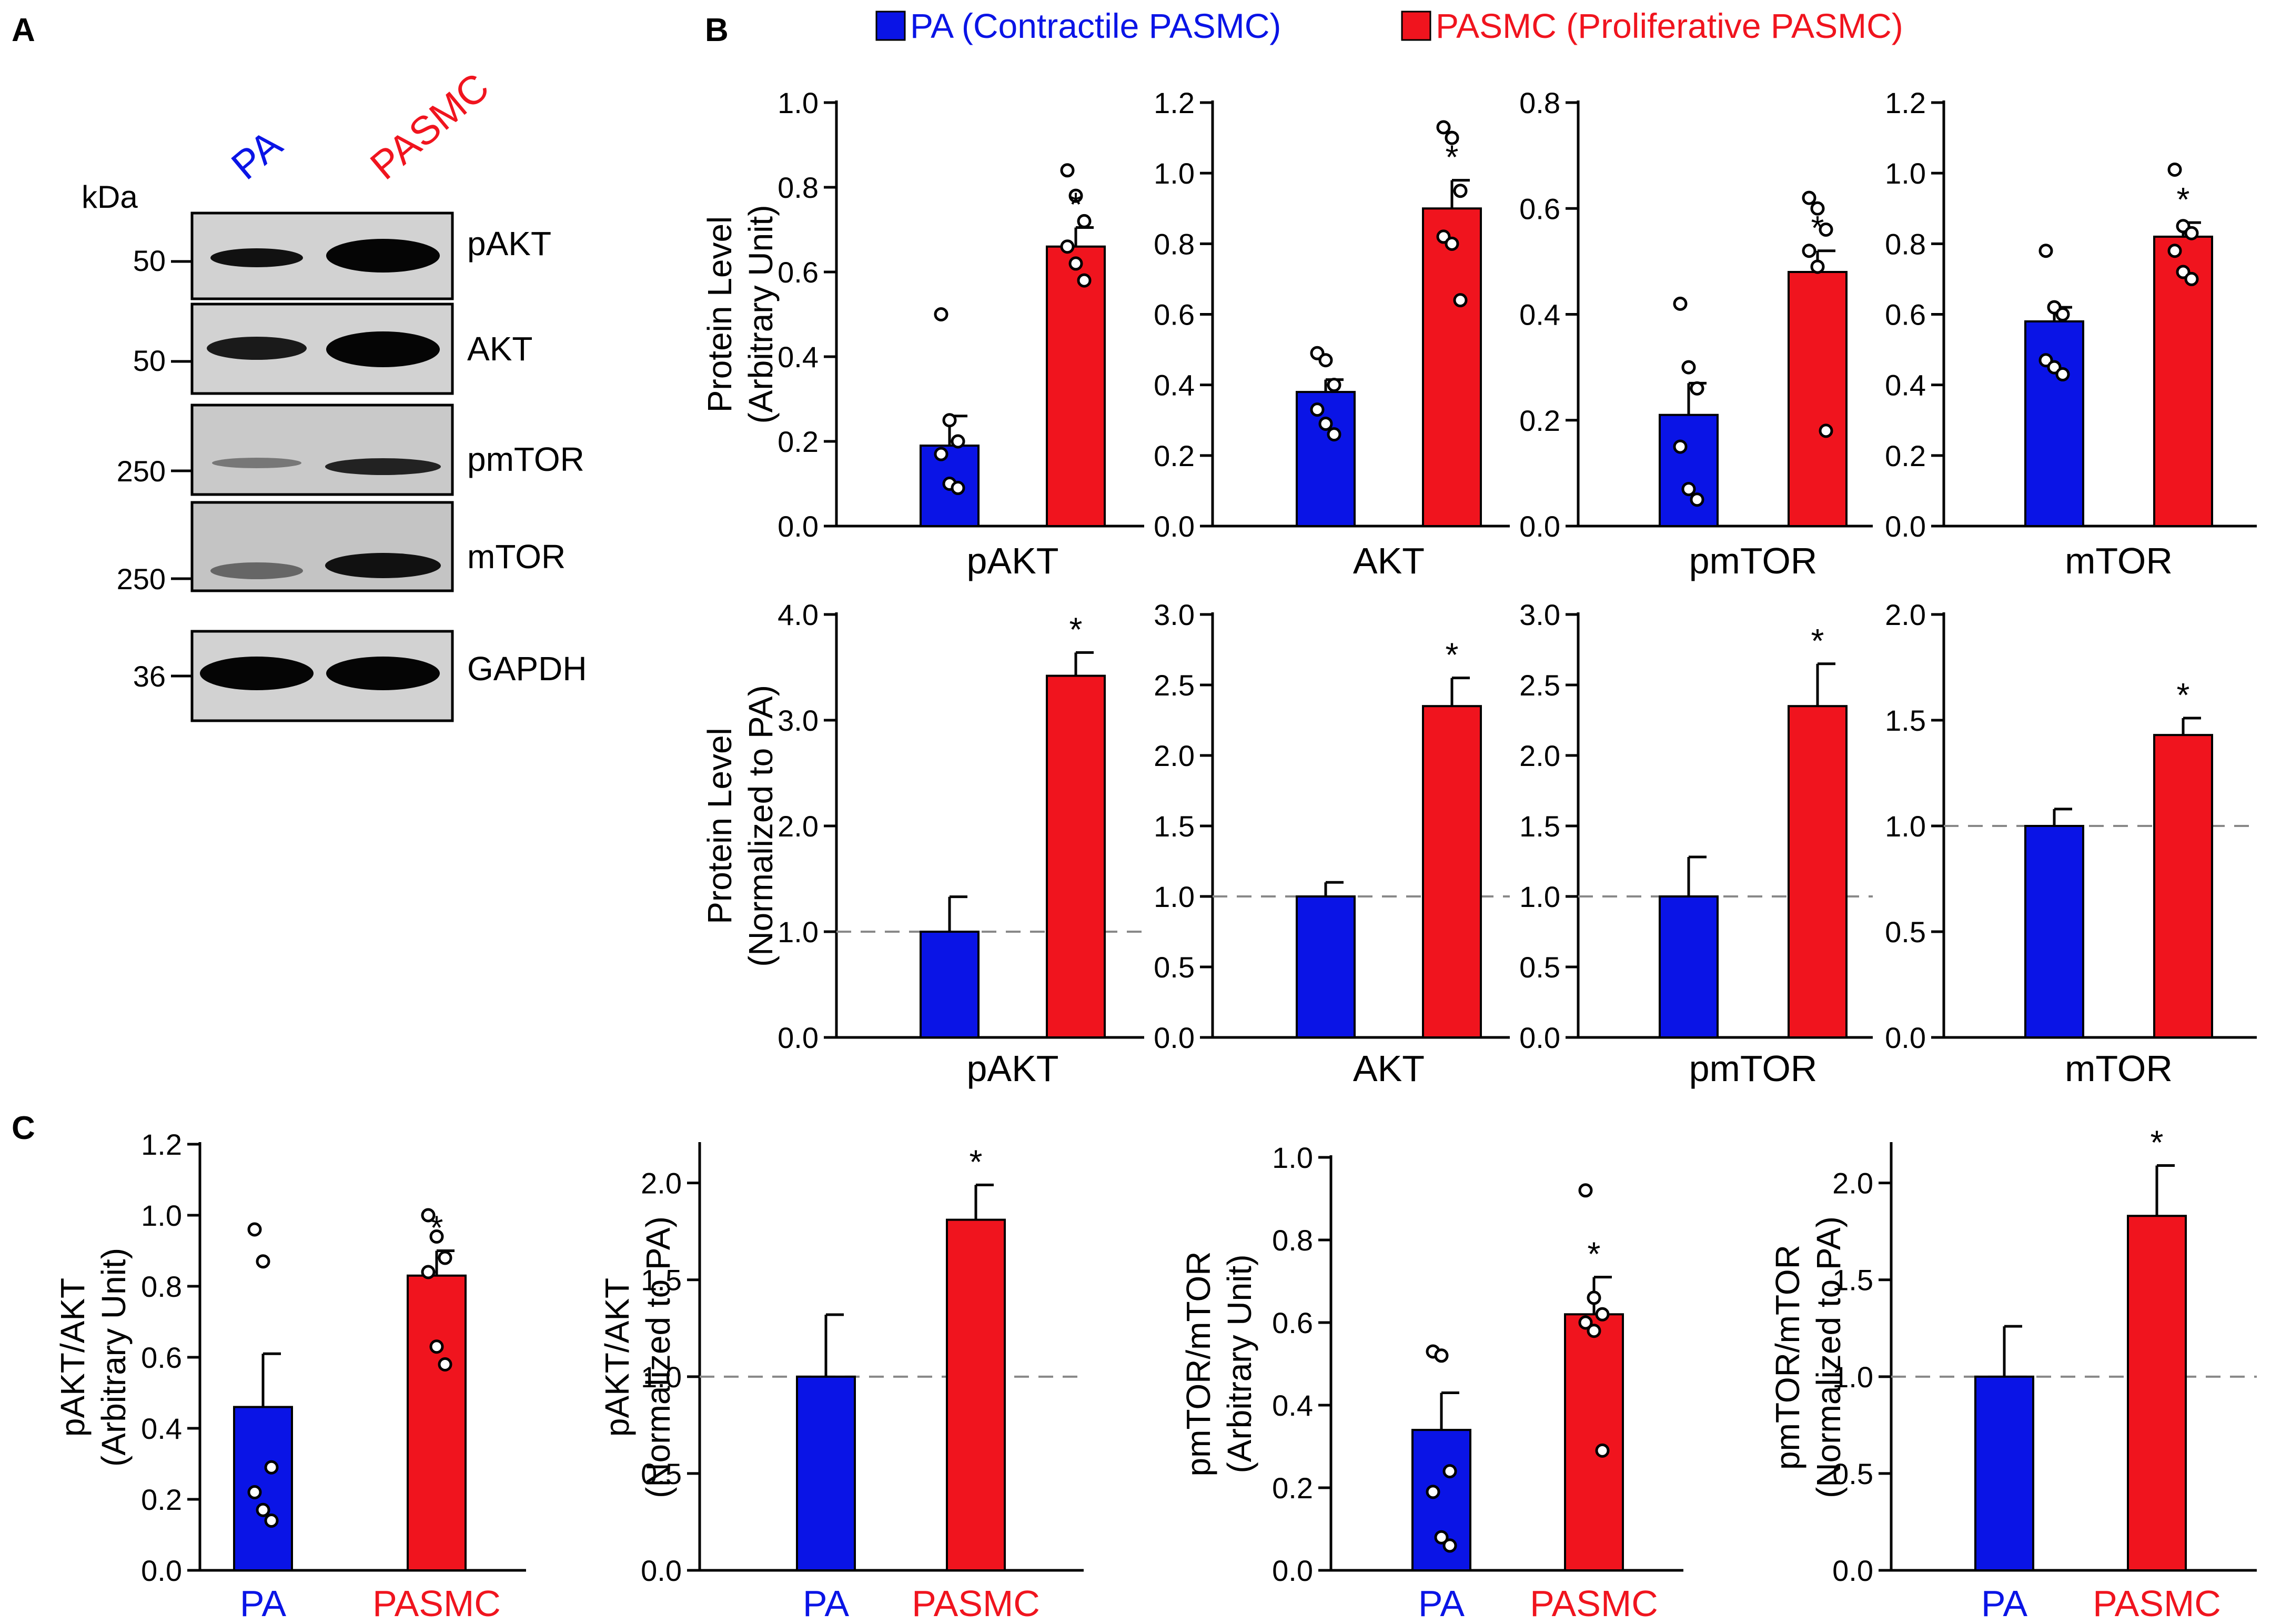  I want to click on panel-label-c: C, so click(23, 1128).